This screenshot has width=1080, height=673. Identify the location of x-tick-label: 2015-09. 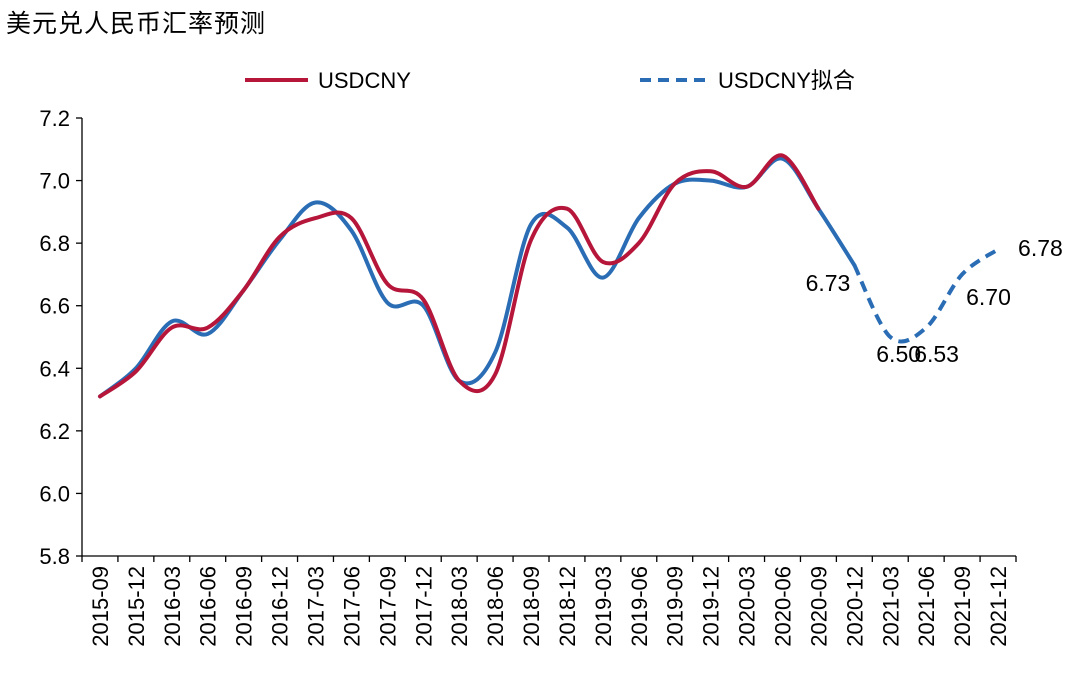
(100, 606).